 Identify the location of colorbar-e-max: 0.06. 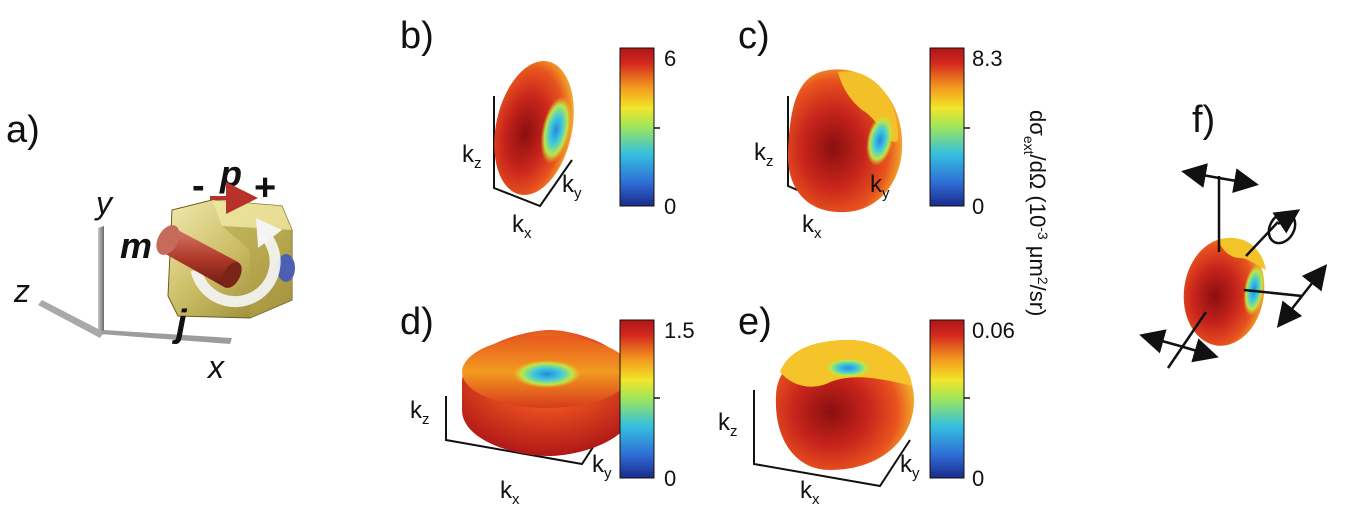
(993, 330).